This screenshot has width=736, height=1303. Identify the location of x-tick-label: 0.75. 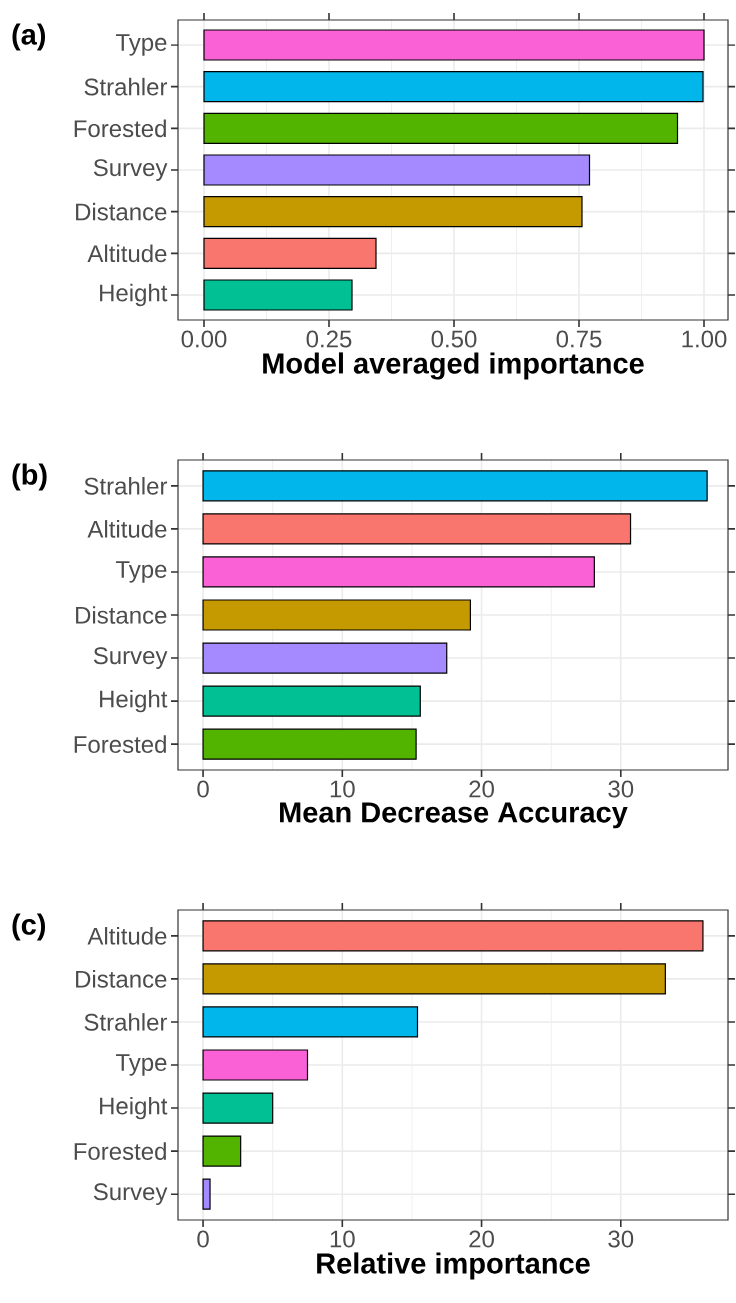
(579, 339).